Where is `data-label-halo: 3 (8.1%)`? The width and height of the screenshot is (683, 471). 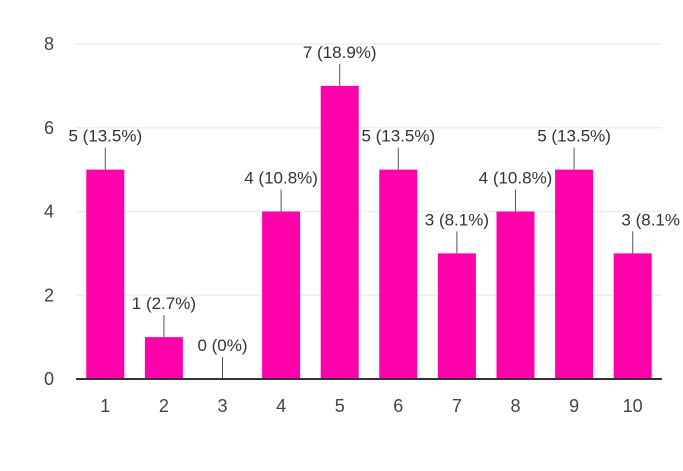 data-label-halo: 3 (8.1%) is located at coordinates (457, 219).